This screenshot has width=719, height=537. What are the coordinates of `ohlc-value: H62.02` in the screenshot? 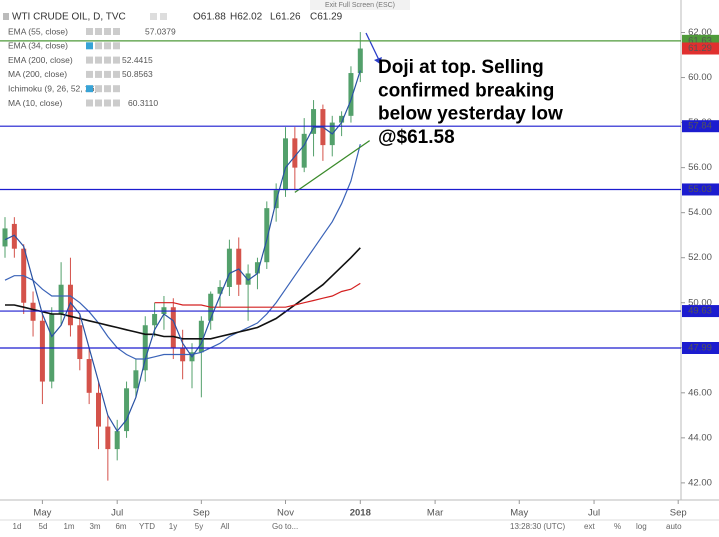 It's located at (246, 17).